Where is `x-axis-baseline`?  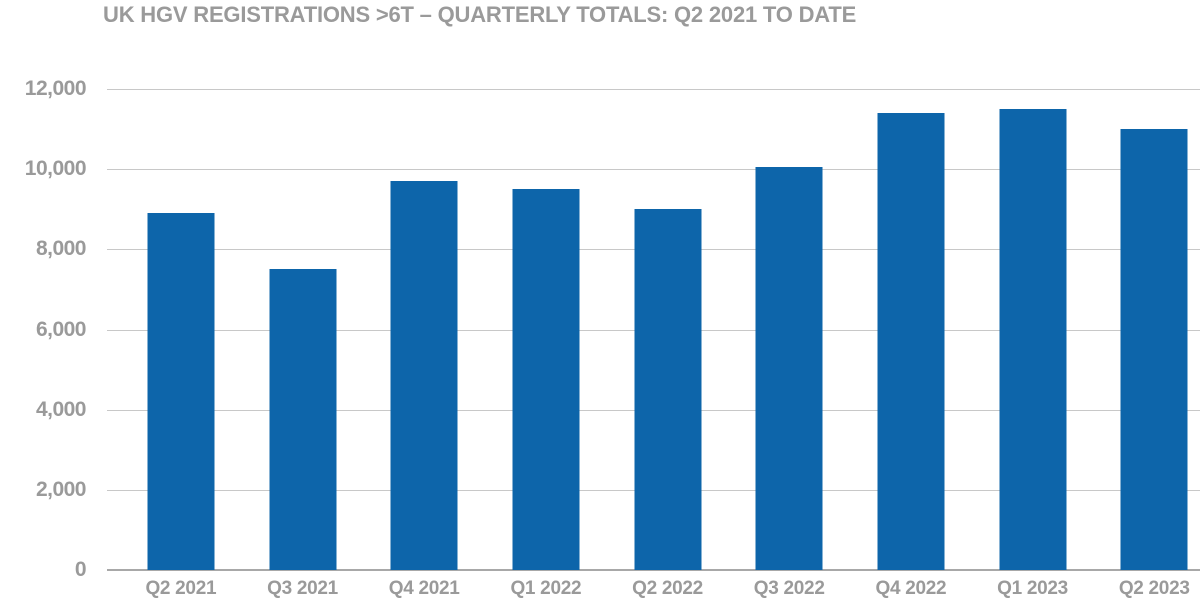 x-axis-baseline is located at coordinates (653, 570).